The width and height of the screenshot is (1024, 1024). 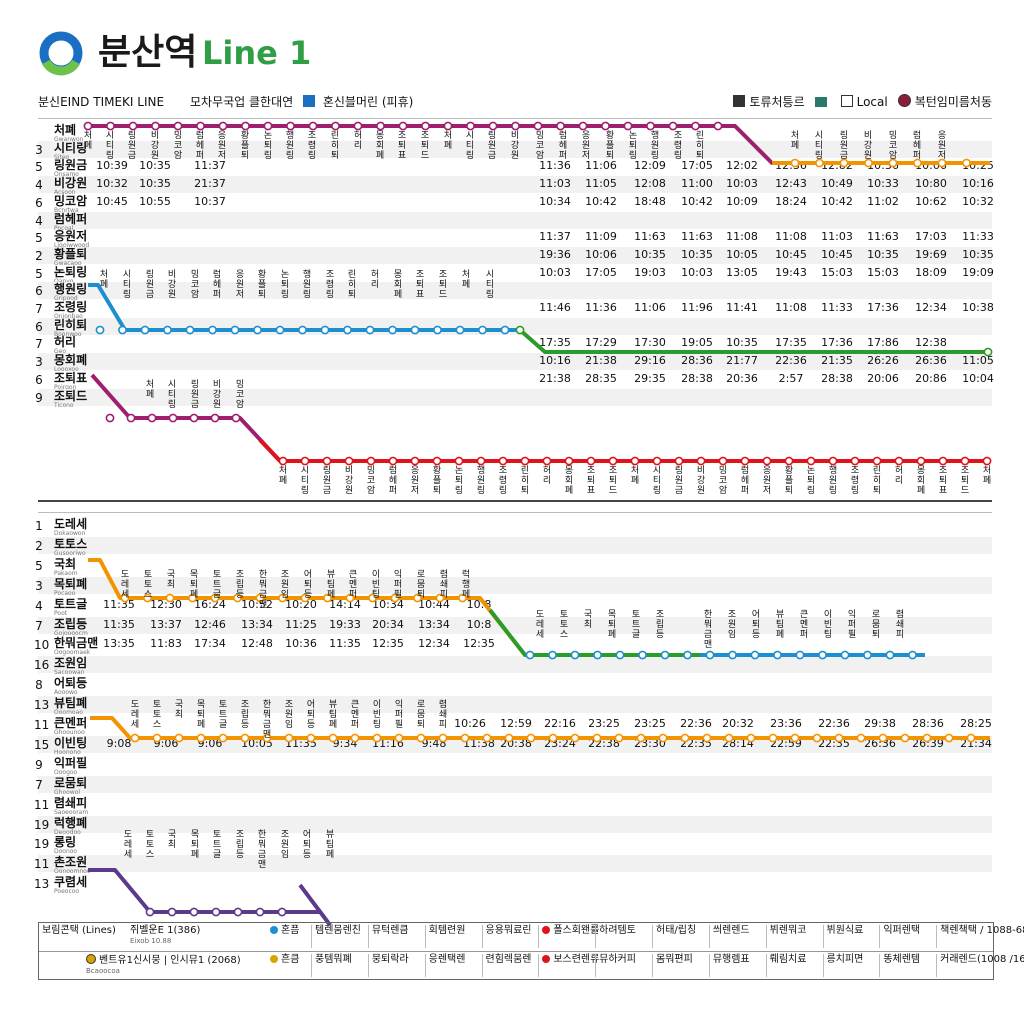 I want to click on row-number: 2, so click(x=39, y=255).